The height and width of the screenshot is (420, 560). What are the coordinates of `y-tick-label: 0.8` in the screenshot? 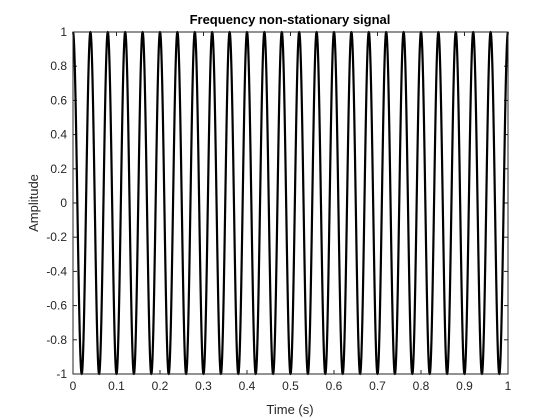 It's located at (58, 66).